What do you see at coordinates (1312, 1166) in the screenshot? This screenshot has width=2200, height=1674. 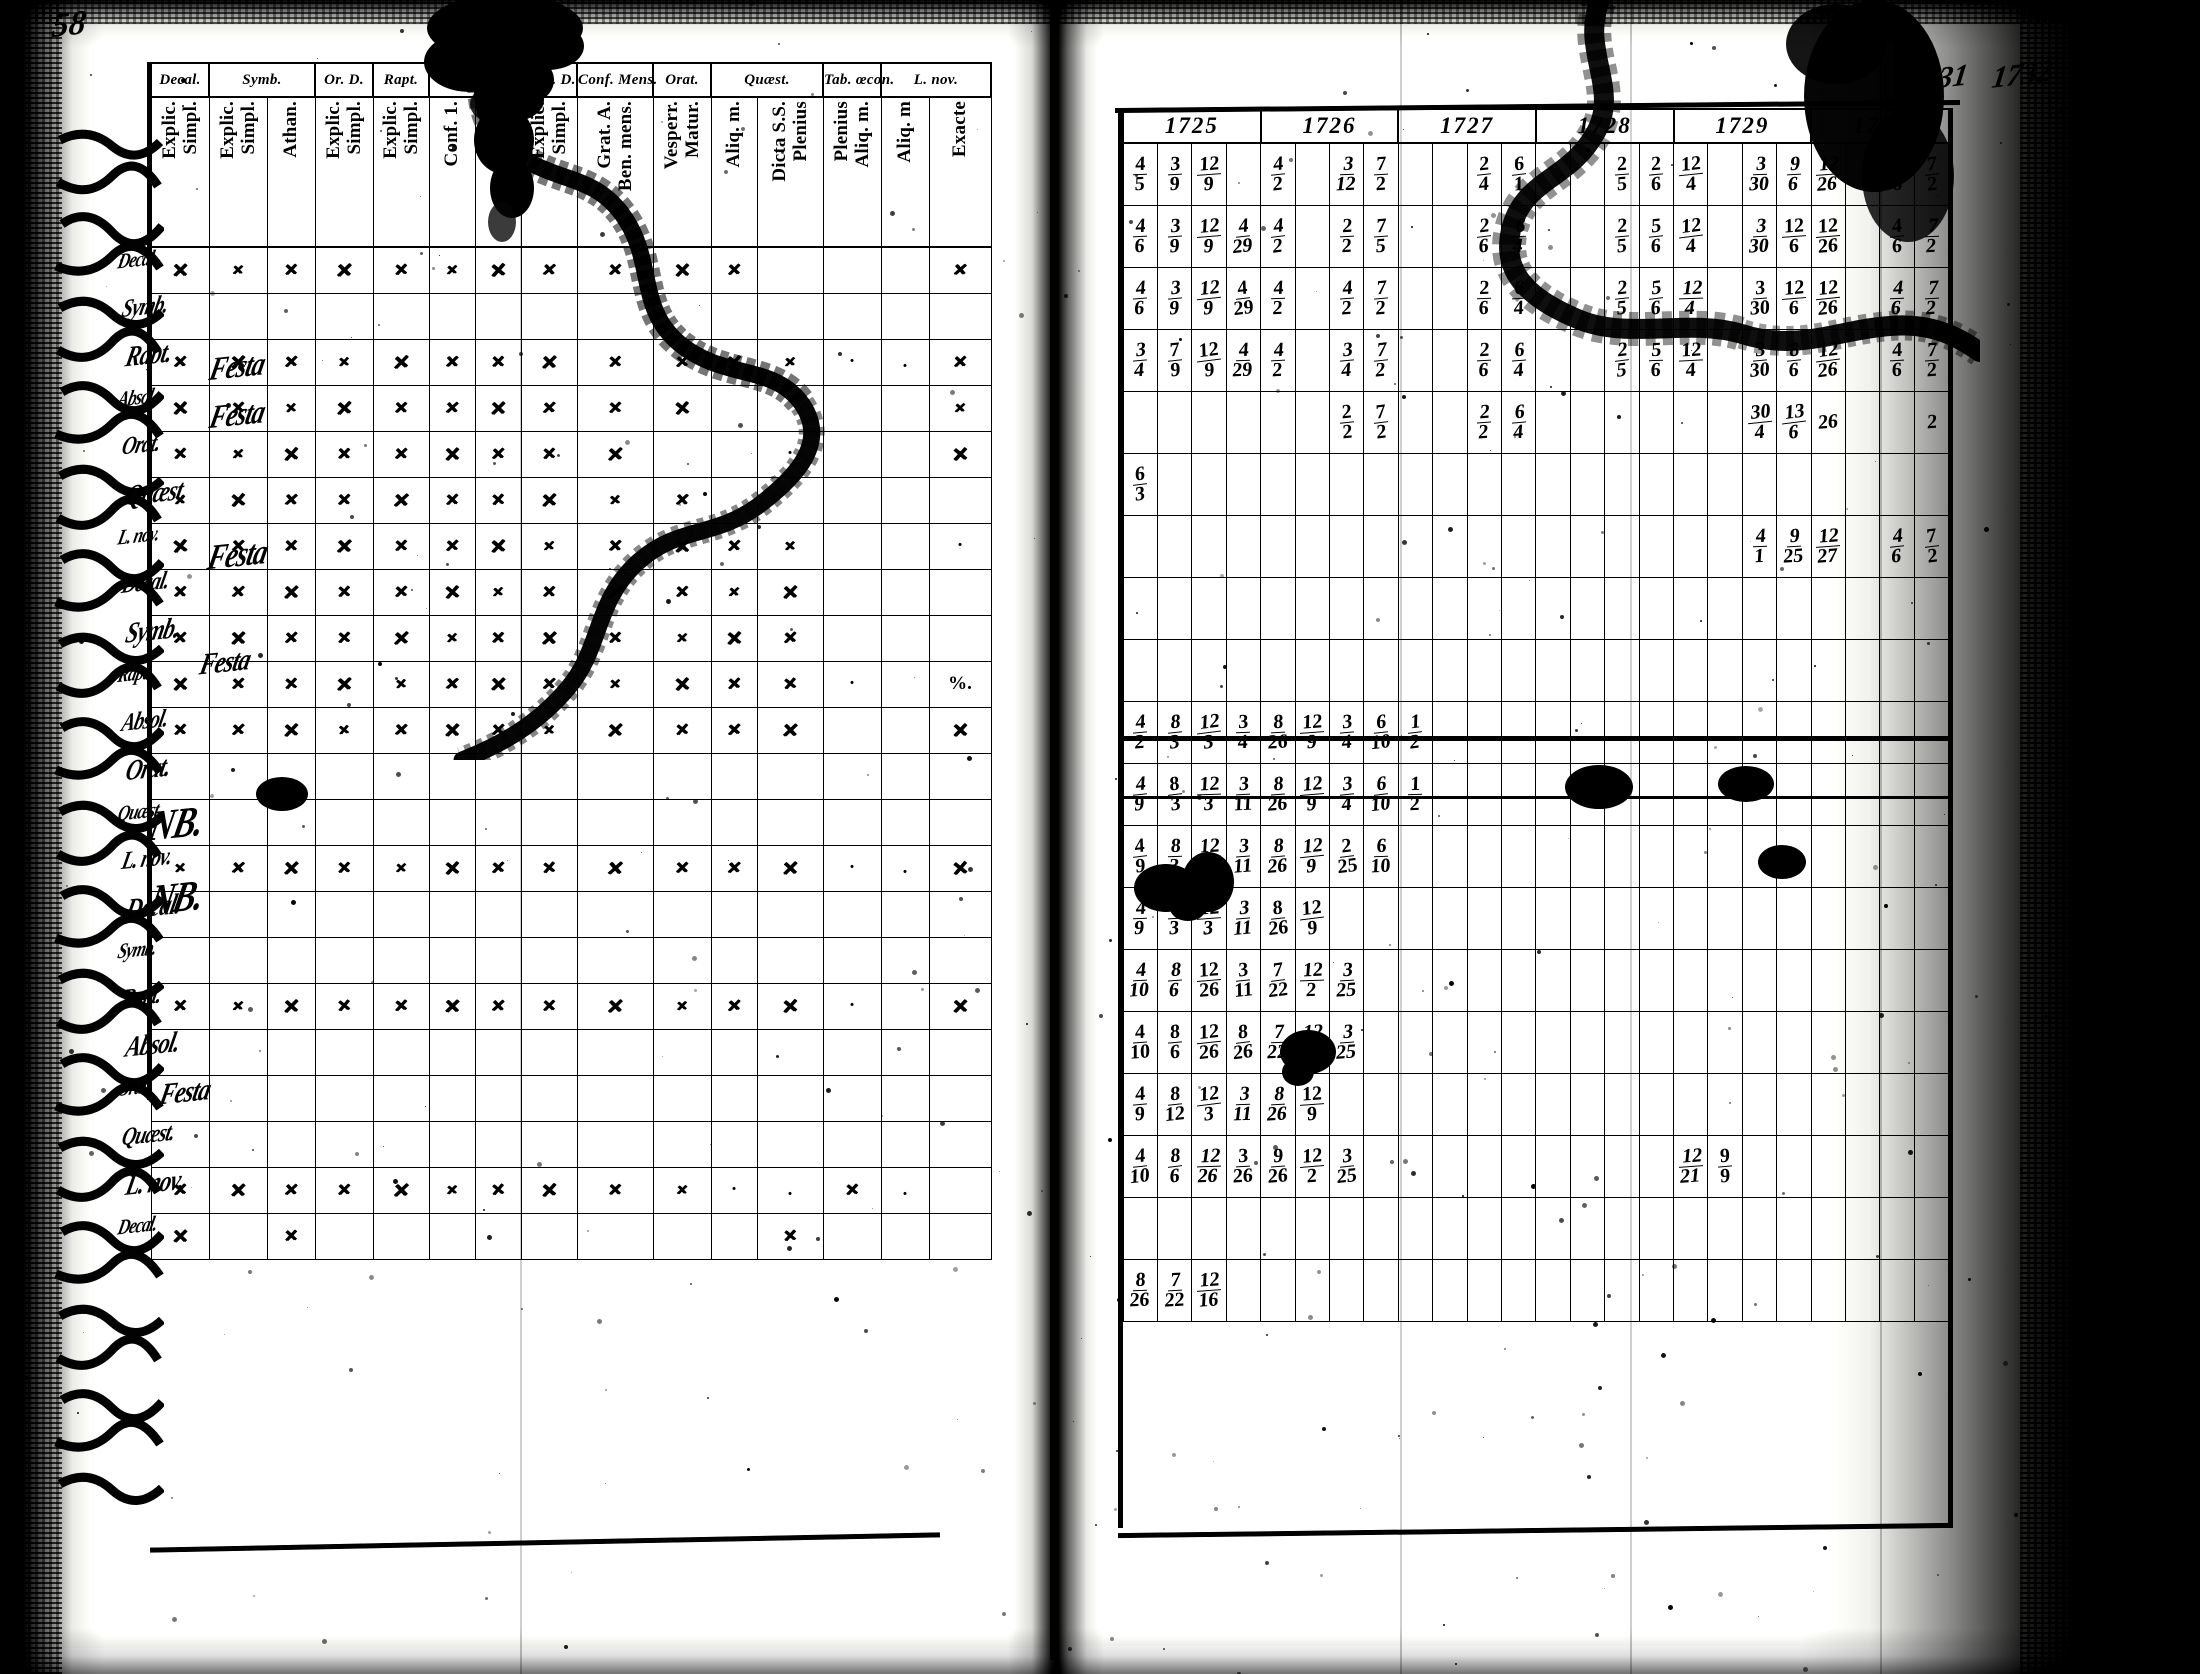 I see `value-cell: 12 2` at bounding box center [1312, 1166].